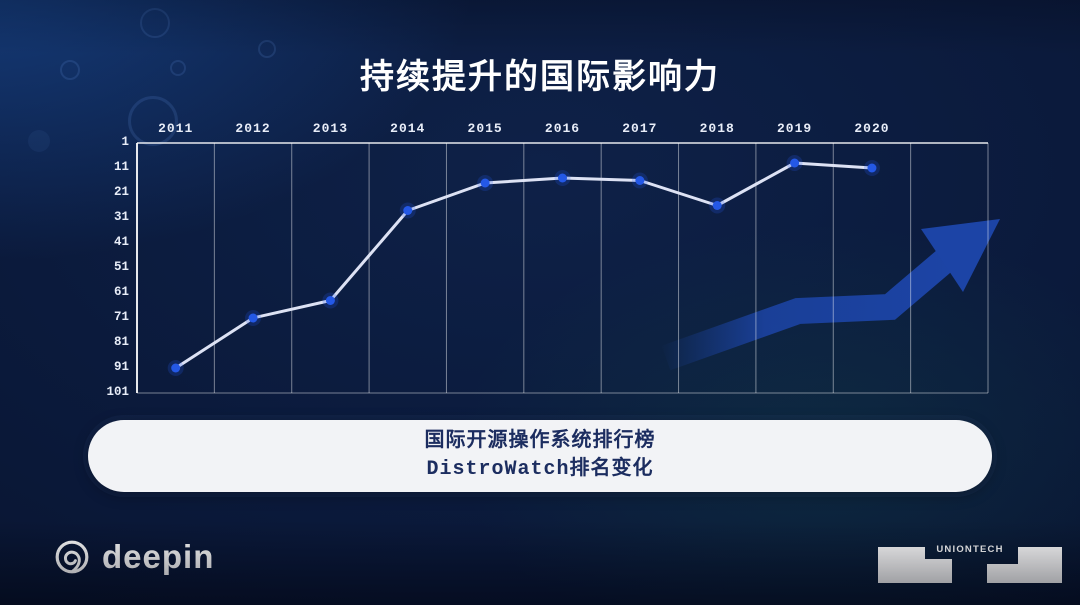 Image resolution: width=1080 pixels, height=605 pixels. Describe the element at coordinates (717, 128) in the screenshot. I see `year-label-2018: 2018` at that location.